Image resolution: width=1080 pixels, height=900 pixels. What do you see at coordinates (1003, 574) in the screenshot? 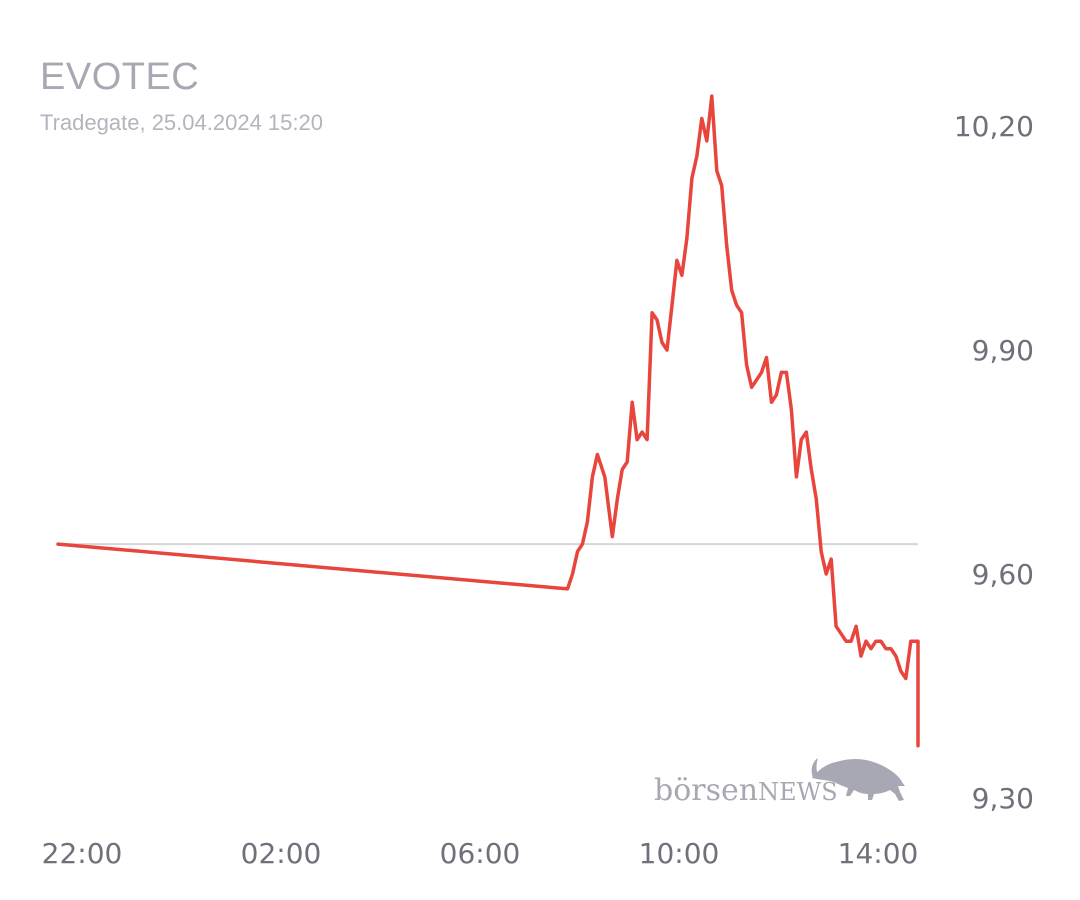
I see `y-tick-label: 9,60` at bounding box center [1003, 574].